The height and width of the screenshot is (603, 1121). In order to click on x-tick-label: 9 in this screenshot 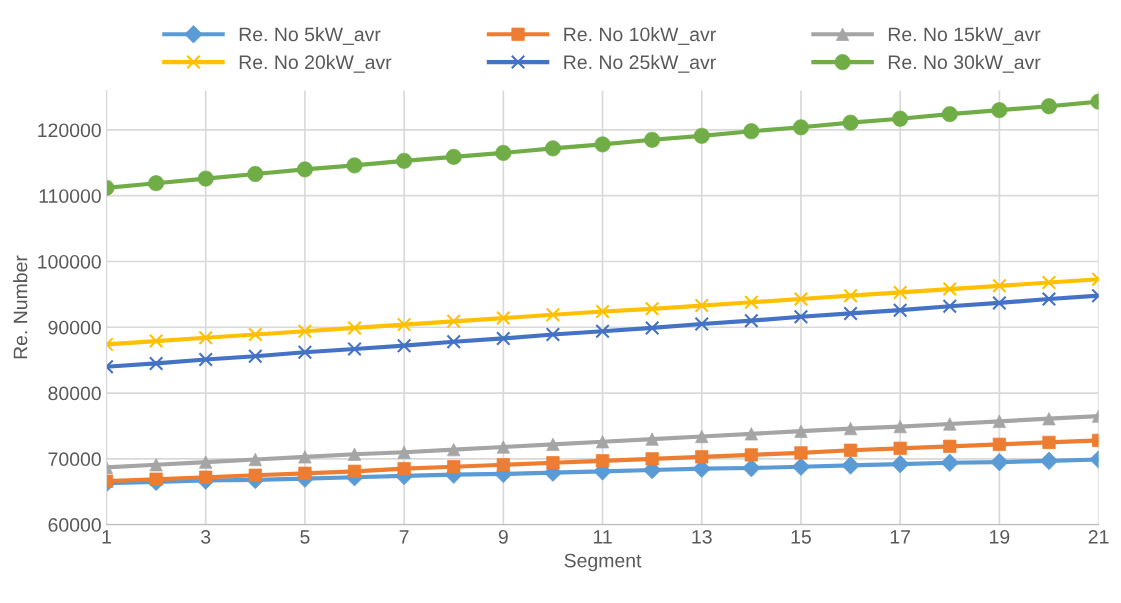, I will do `click(503, 536)`.